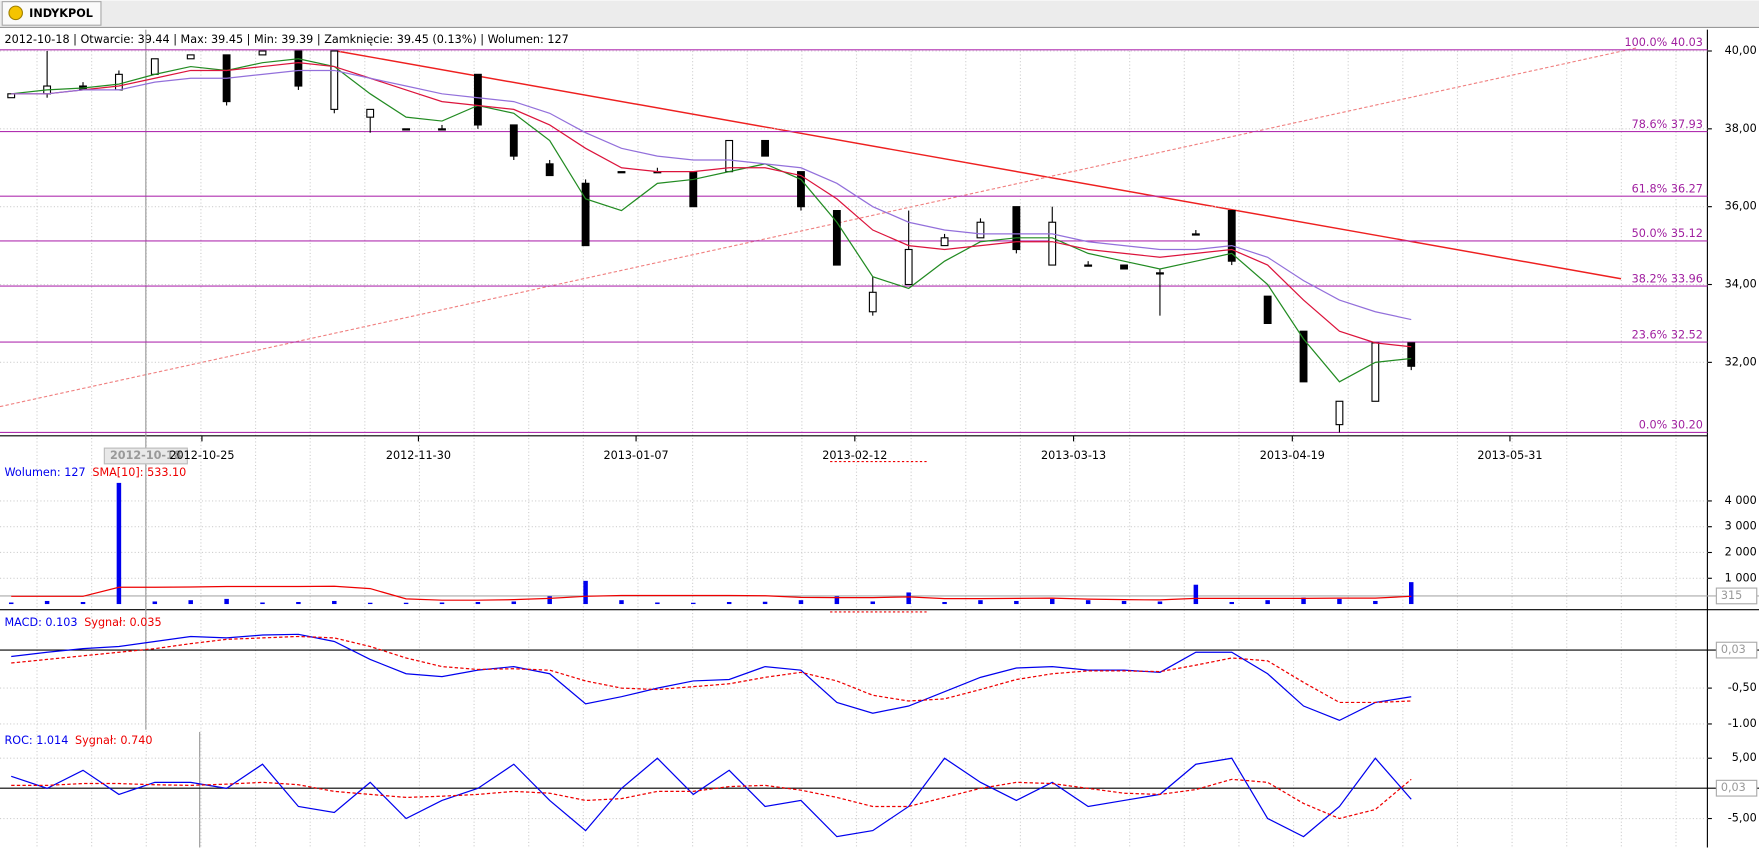 This screenshot has width=1759, height=848. What do you see at coordinates (1073, 455) in the screenshot?
I see `x-tick-label: 2013-03-13` at bounding box center [1073, 455].